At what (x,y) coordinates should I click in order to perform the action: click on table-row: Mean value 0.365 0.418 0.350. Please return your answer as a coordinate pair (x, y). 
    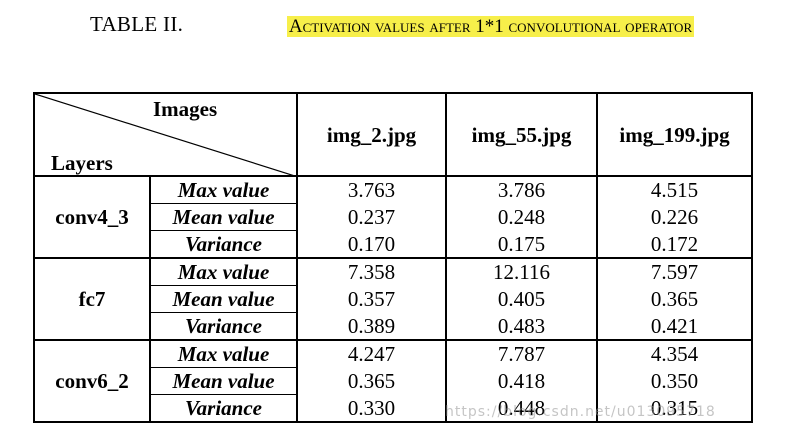
    Looking at the image, I should click on (393, 381).